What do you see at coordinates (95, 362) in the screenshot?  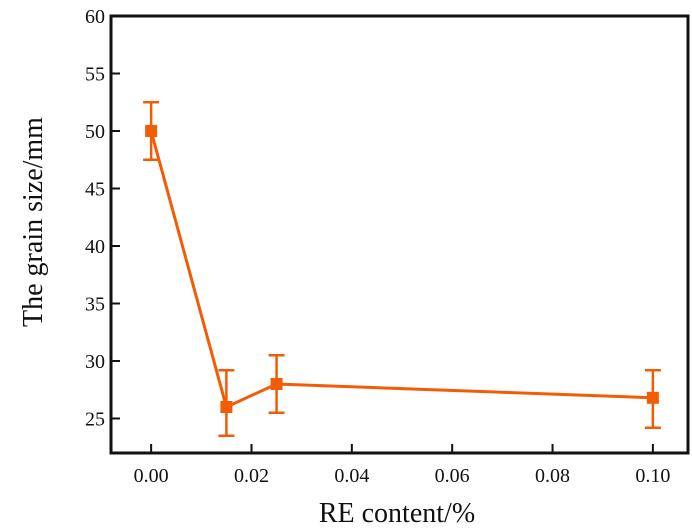 I see `y-tick-label: 30` at bounding box center [95, 362].